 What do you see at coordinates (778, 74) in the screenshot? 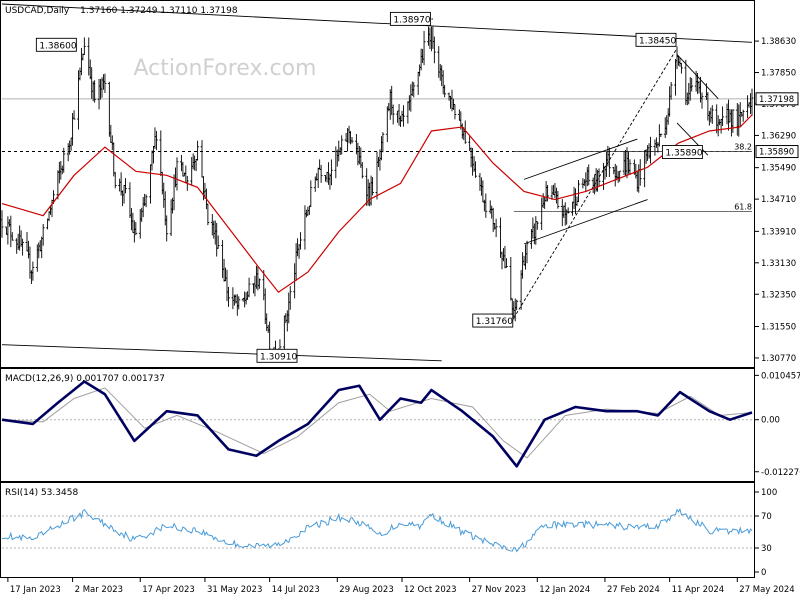
I see `price-axis-tick-label: 1.37850` at bounding box center [778, 74].